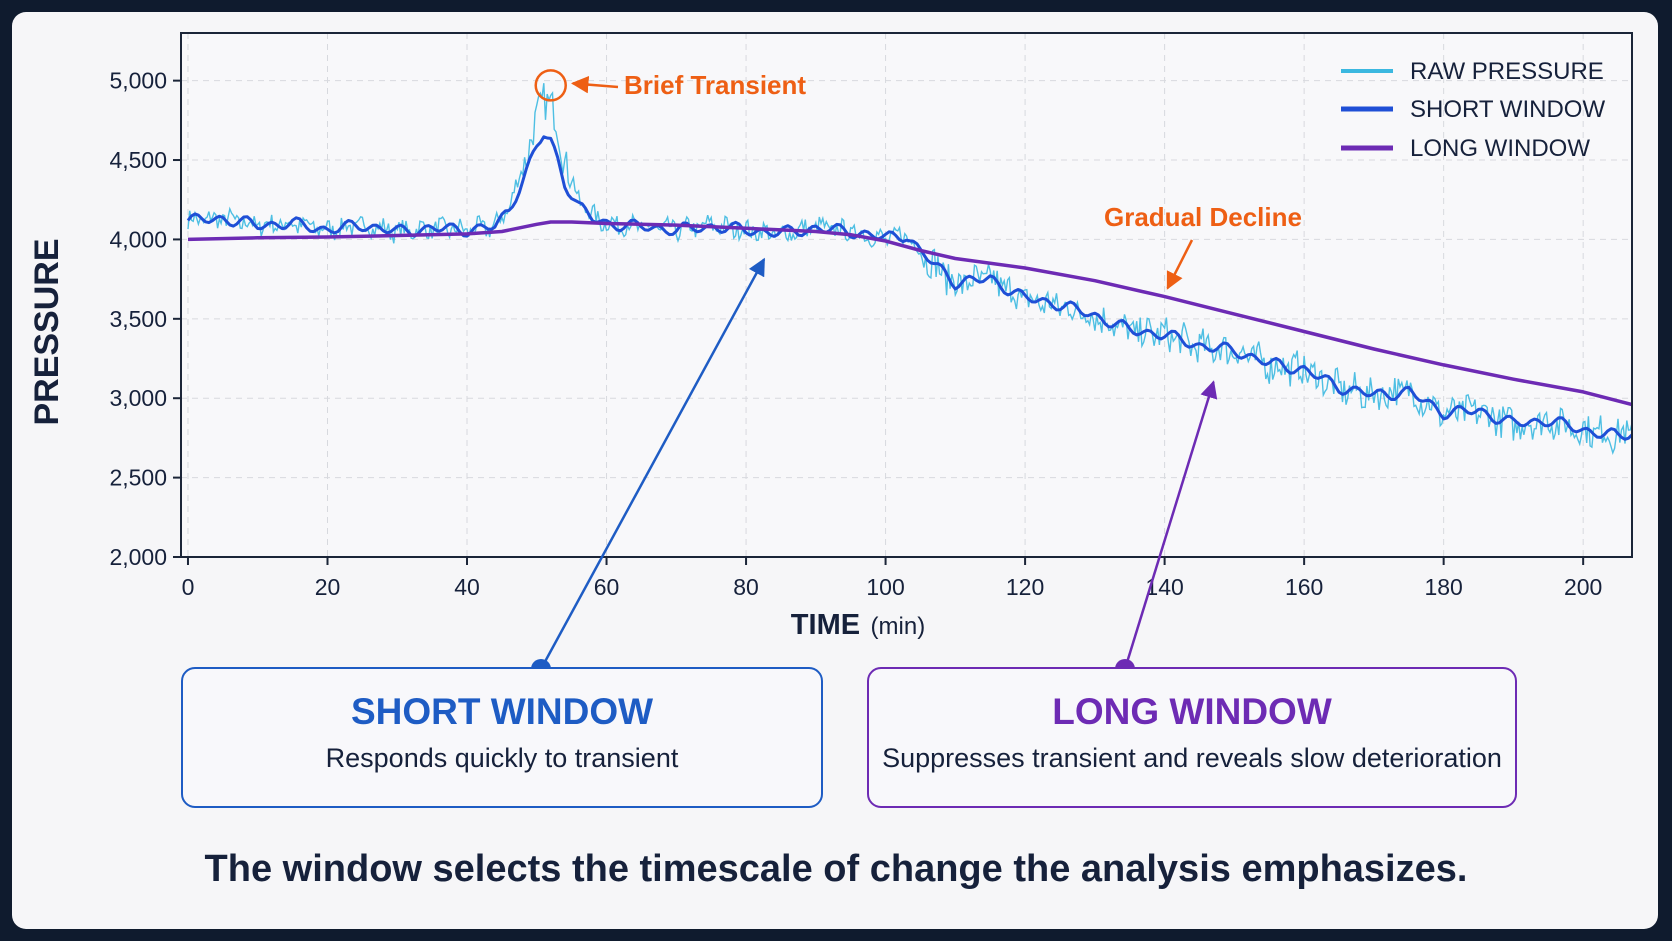  I want to click on x-axis-label-unit: (min), so click(898, 626).